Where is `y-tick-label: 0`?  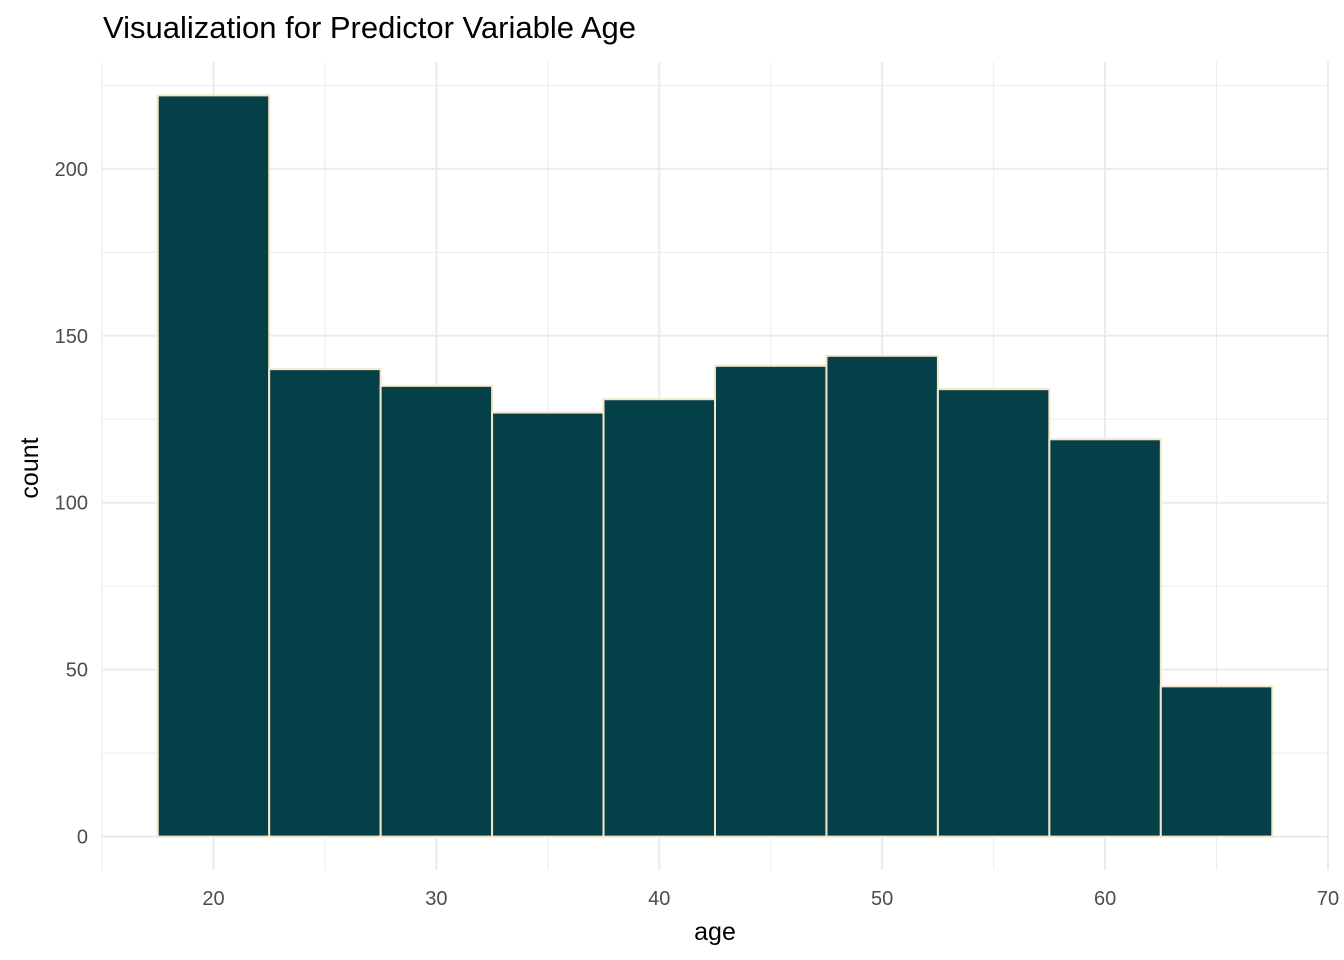
y-tick-label: 0 is located at coordinates (82, 838).